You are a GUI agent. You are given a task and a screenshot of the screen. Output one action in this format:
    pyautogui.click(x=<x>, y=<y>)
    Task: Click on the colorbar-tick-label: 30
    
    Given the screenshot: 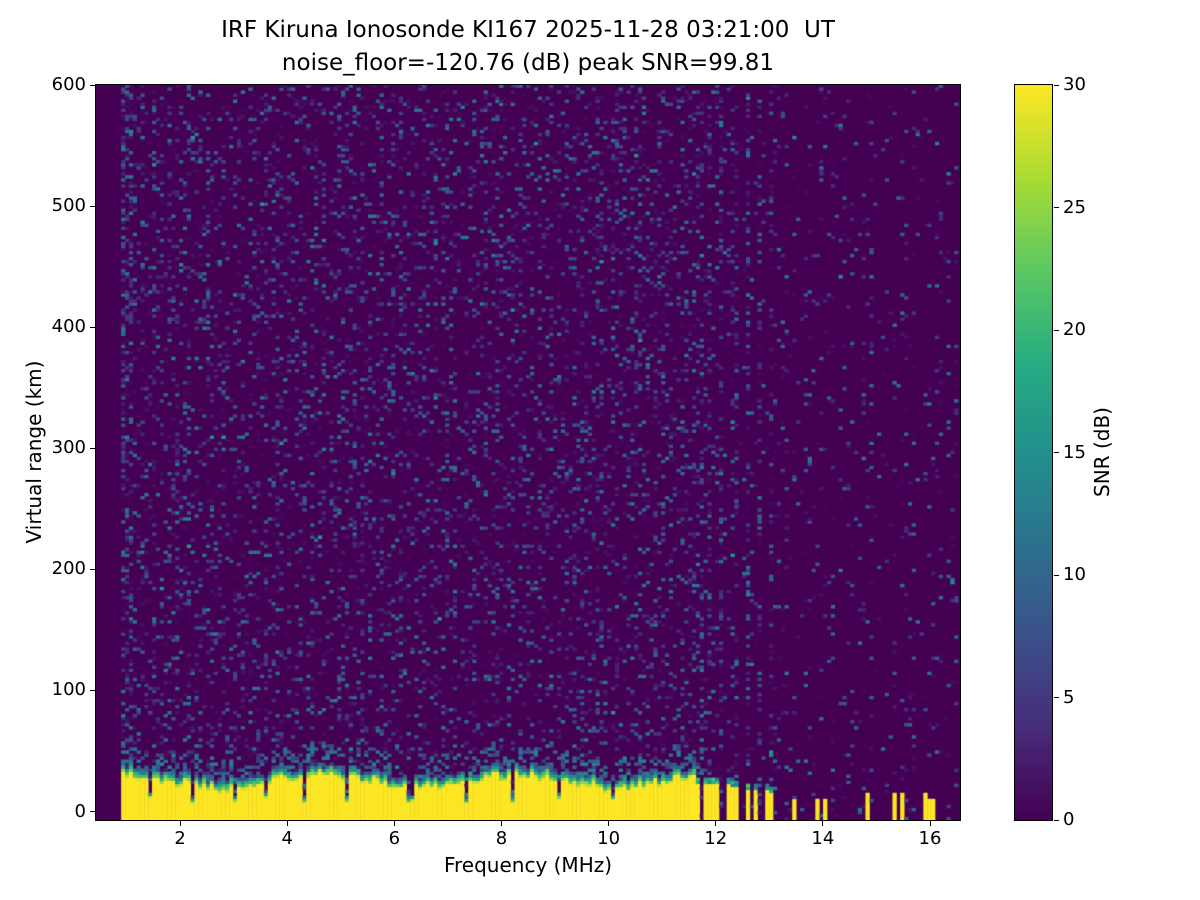 What is the action you would take?
    pyautogui.click(x=1074, y=84)
    